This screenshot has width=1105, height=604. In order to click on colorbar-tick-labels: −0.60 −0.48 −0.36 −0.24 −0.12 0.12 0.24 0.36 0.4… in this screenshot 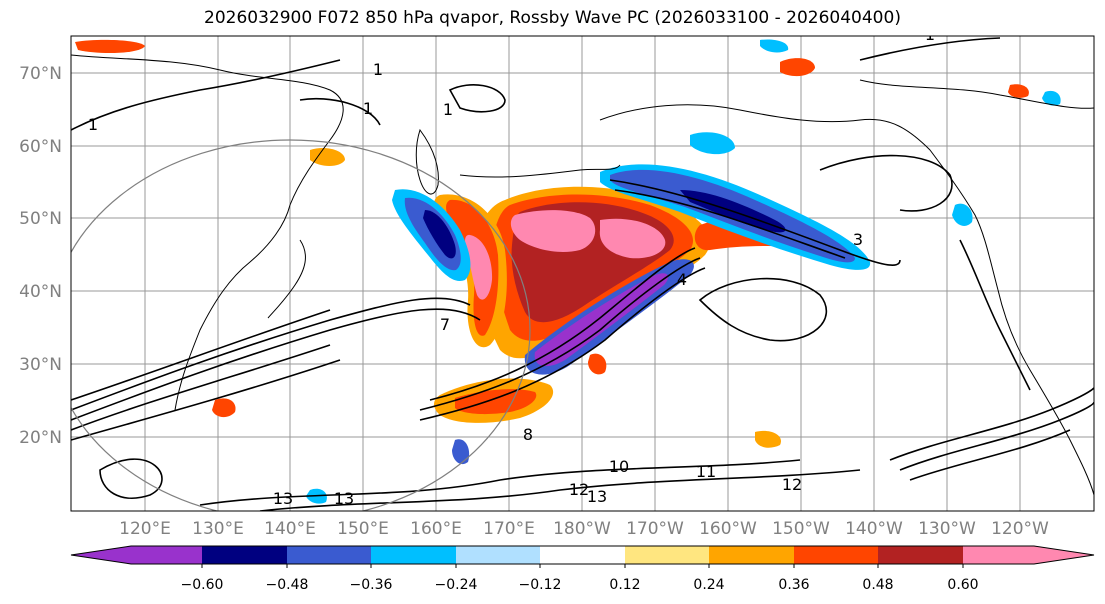, I will do `click(580, 578)`.